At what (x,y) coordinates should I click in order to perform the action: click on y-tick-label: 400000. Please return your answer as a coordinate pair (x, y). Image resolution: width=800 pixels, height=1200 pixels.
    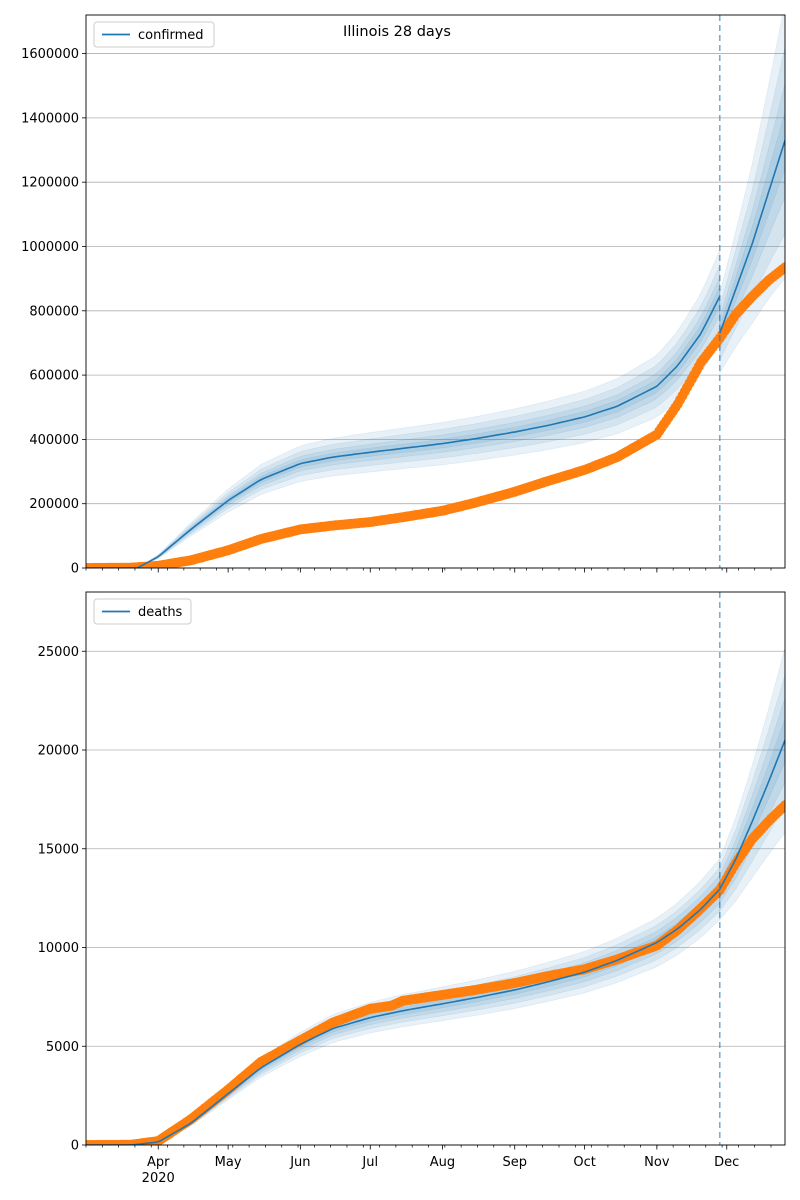
    Looking at the image, I should click on (54, 440).